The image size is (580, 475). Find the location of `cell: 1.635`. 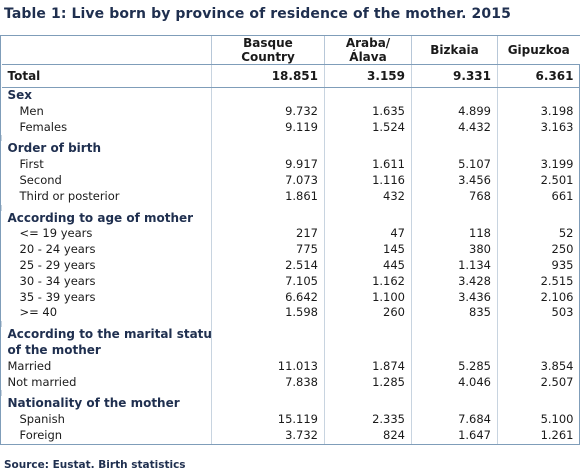

cell: 1.635 is located at coordinates (368, 111).